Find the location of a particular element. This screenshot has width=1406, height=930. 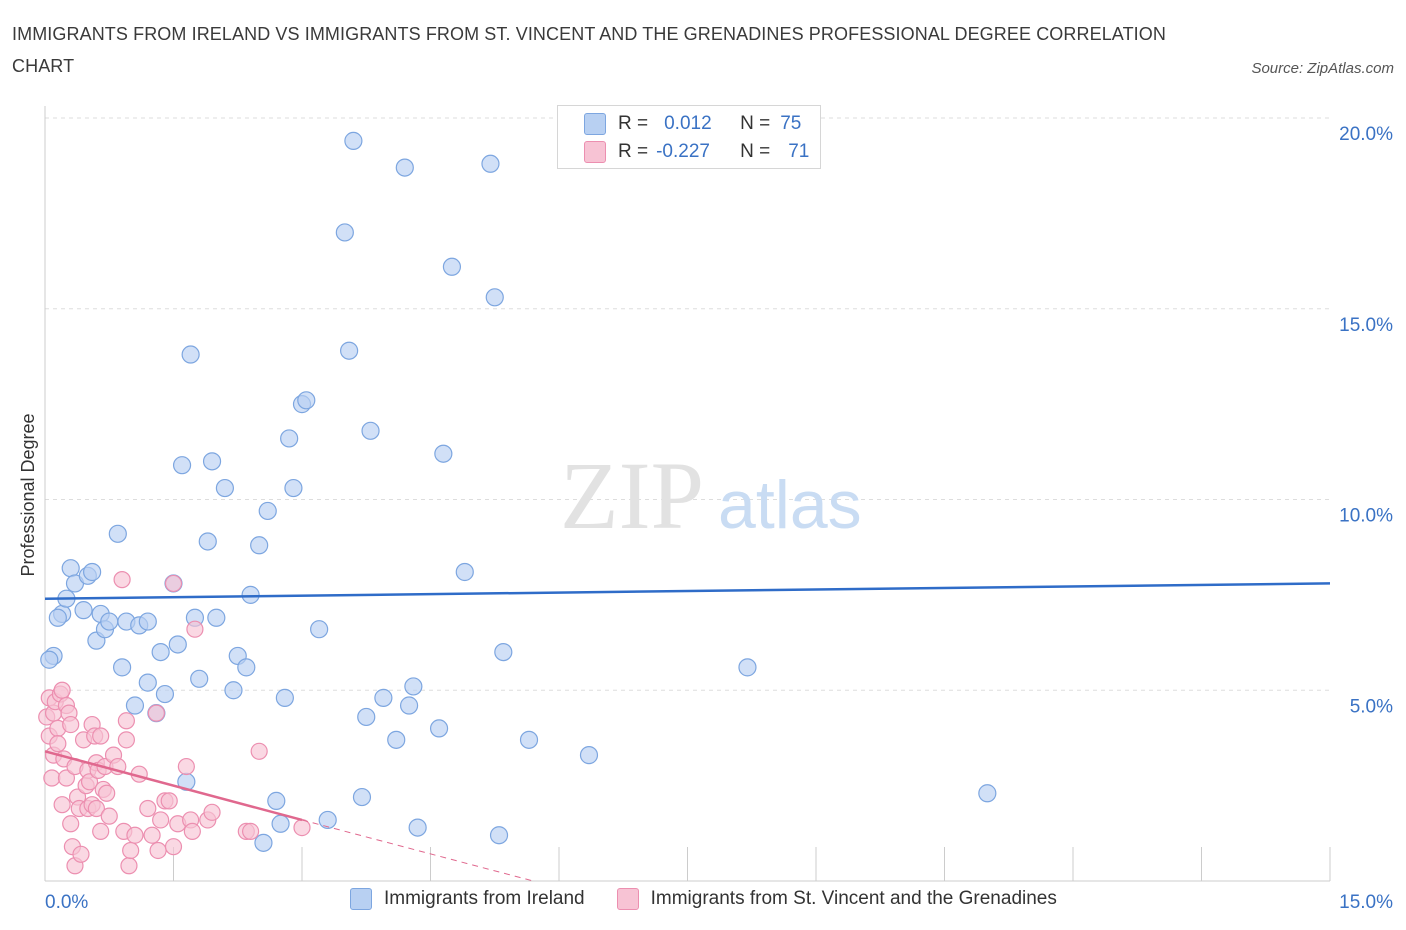

series-legend-ireland: Immigrants from Ireland is located at coordinates (467, 899).